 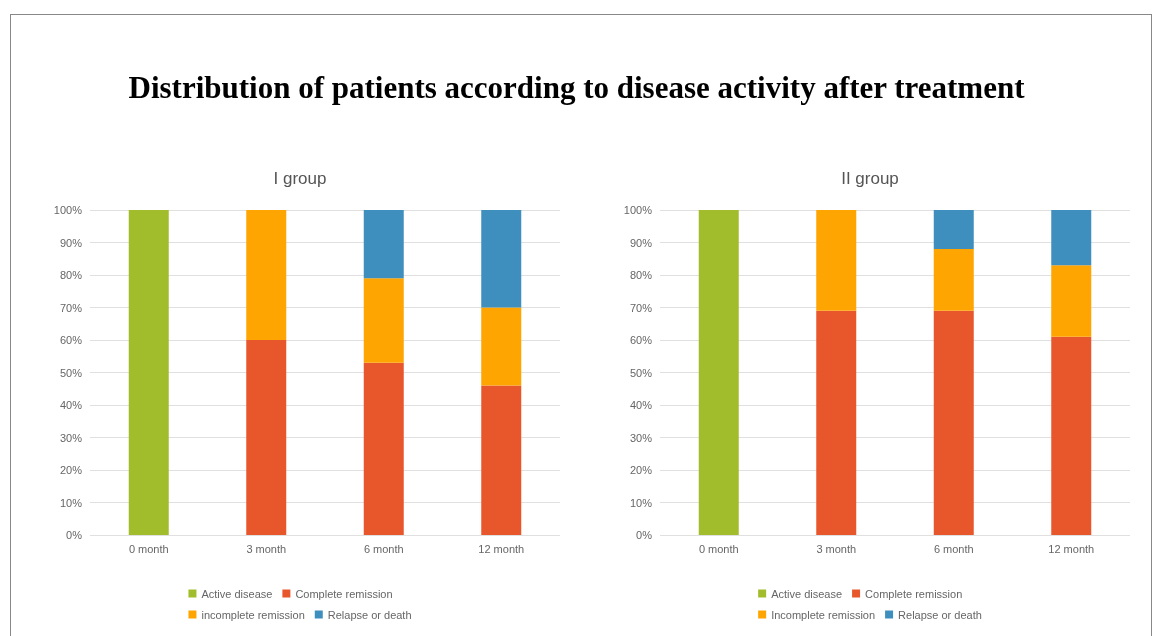 I want to click on chart-subtitle: I group, so click(x=300, y=178).